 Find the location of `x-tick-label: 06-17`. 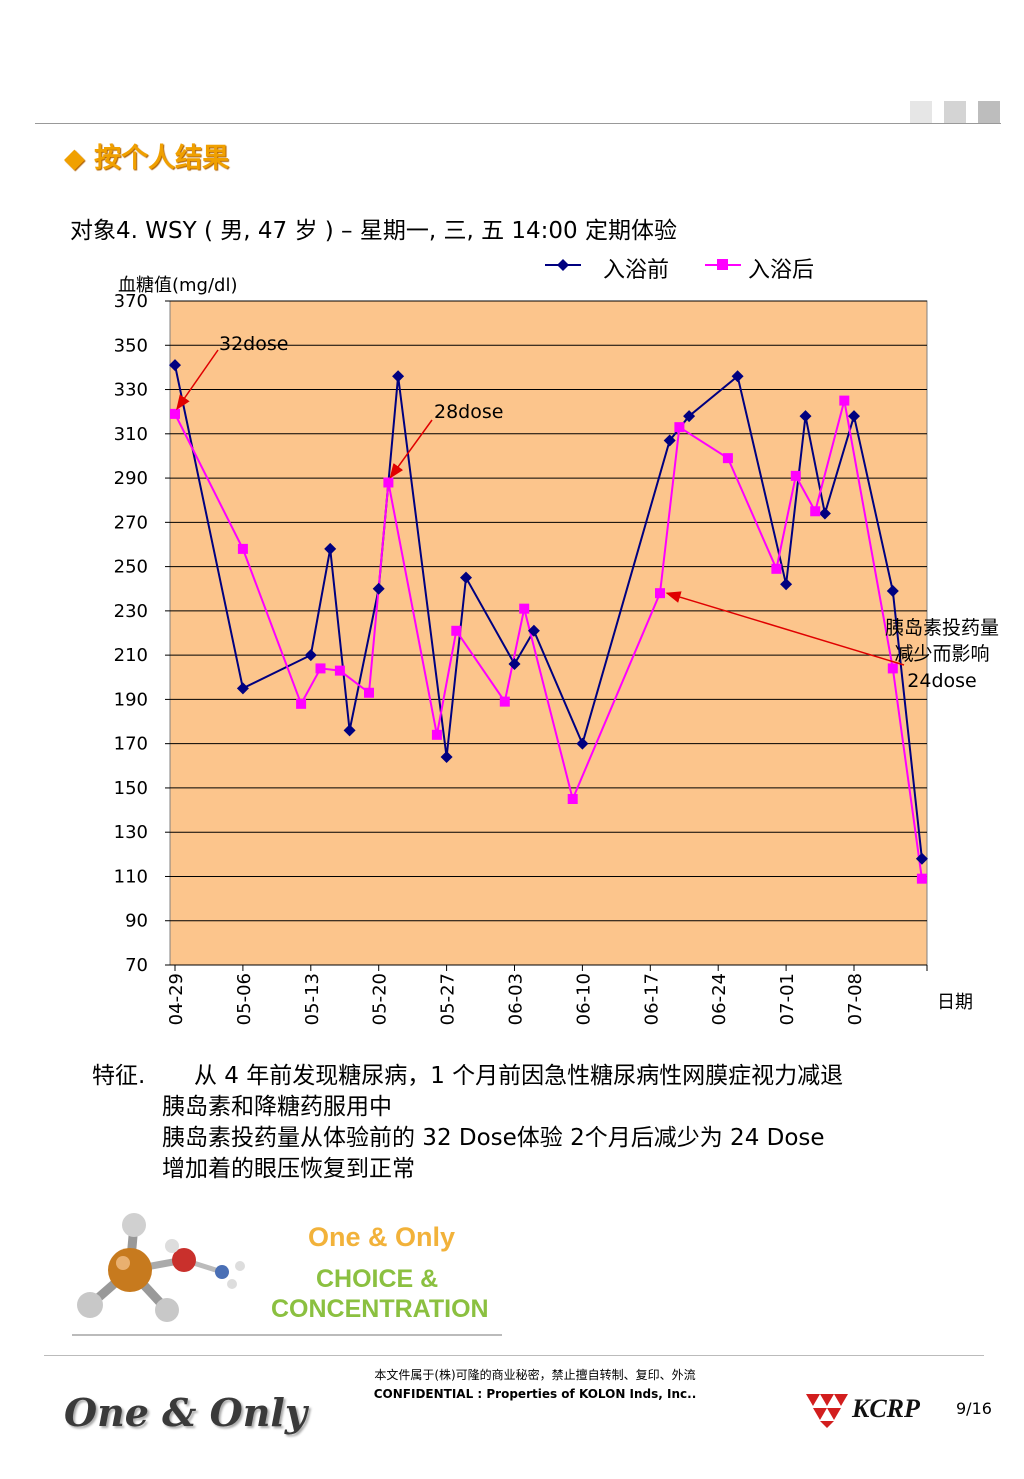

x-tick-label: 06-17 is located at coordinates (651, 999).